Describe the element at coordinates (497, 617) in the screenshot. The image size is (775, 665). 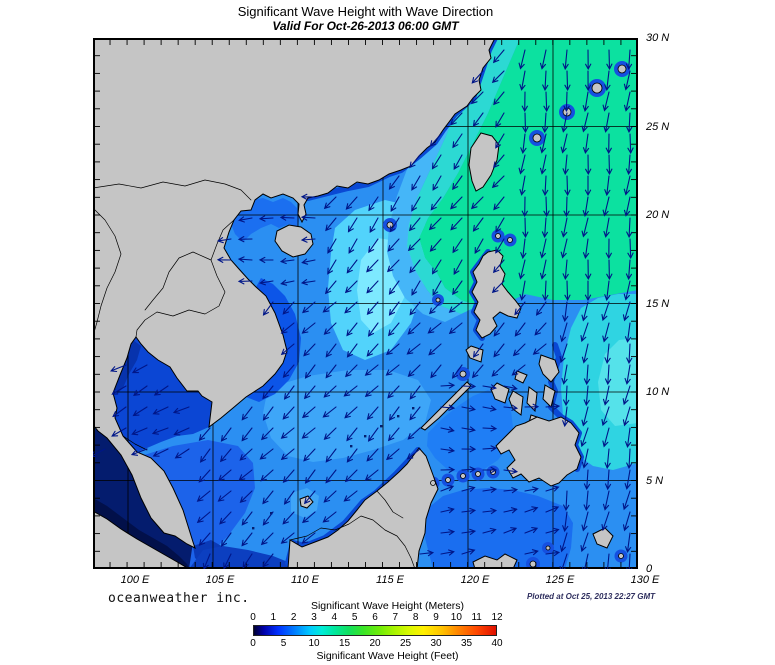
I see `meters-tick: 12` at that location.